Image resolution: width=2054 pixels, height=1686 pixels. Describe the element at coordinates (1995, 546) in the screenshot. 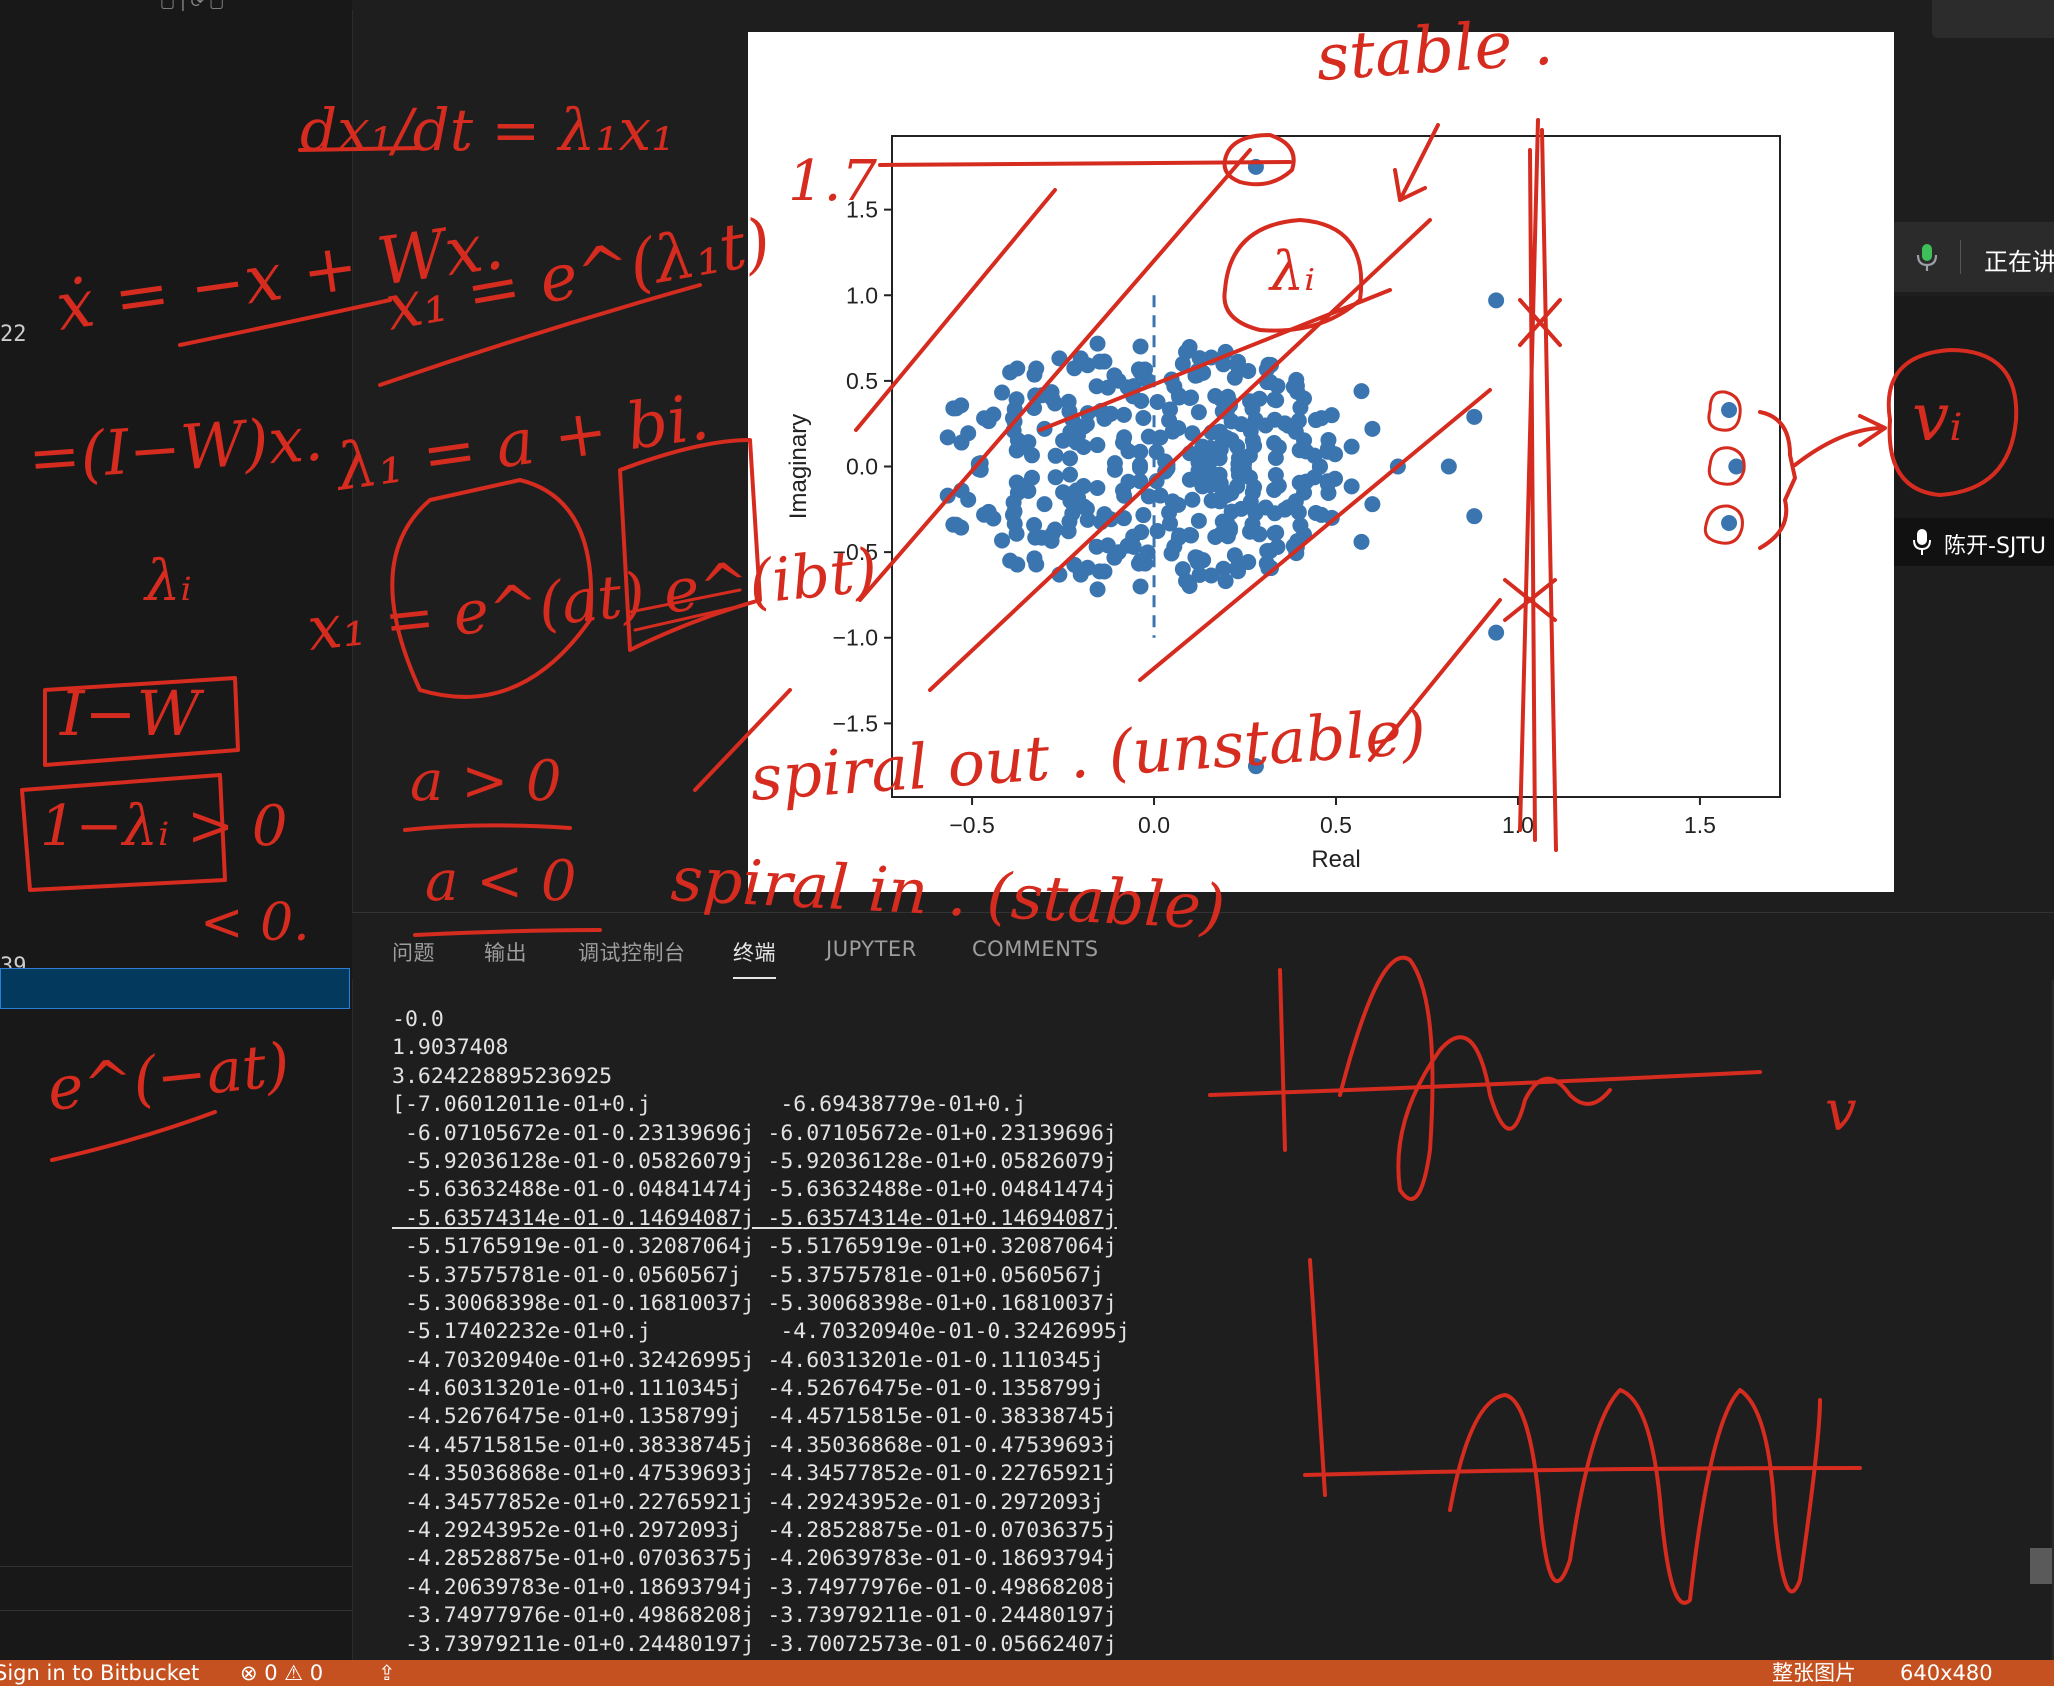

I see `participant-name: 陈开-SJTU` at that location.